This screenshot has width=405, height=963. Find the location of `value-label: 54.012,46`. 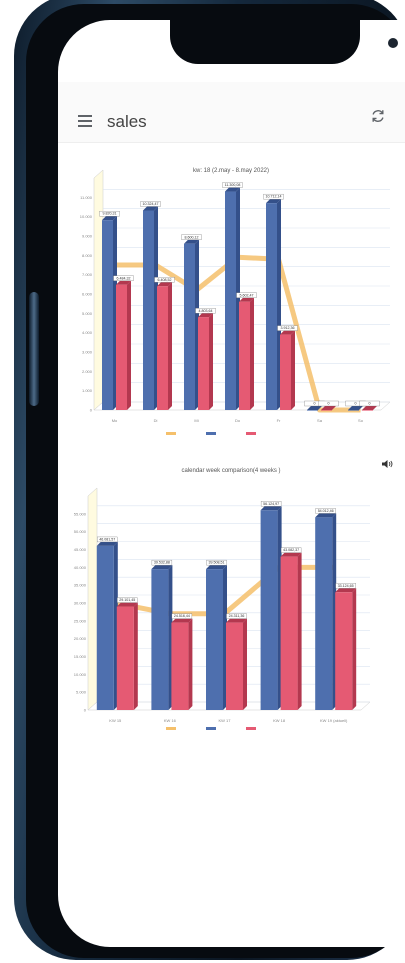

value-label: 54.012,46 is located at coordinates (326, 511).